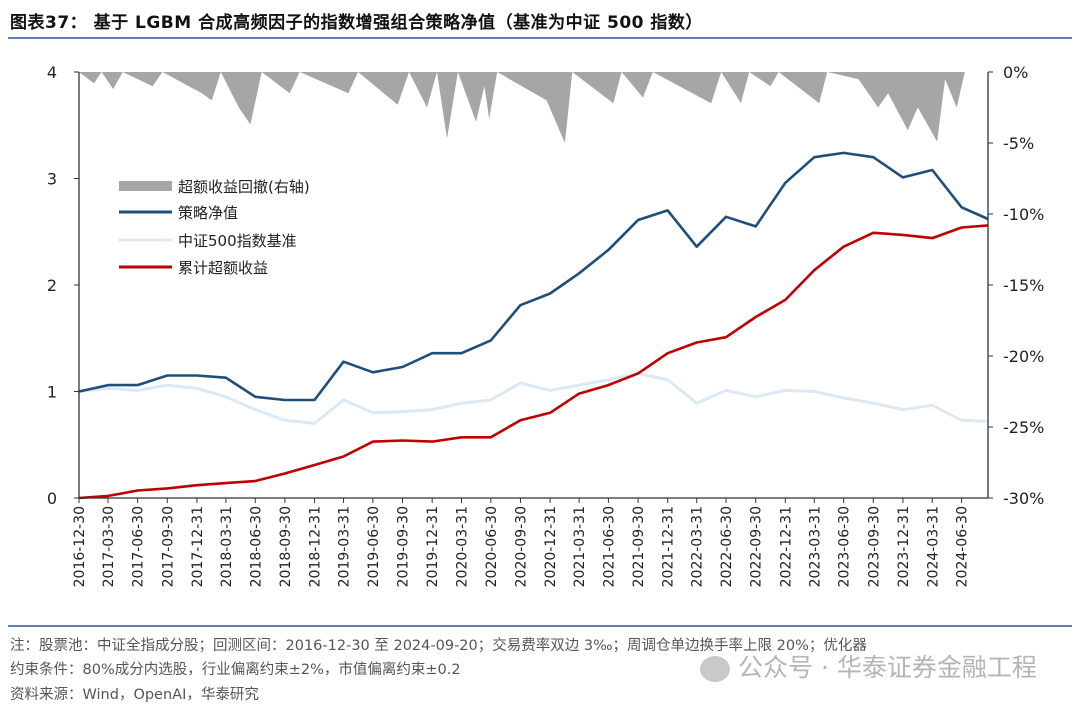 This screenshot has width=1080, height=708. Describe the element at coordinates (52, 285) in the screenshot. I see `left-tick-label: 2` at that location.